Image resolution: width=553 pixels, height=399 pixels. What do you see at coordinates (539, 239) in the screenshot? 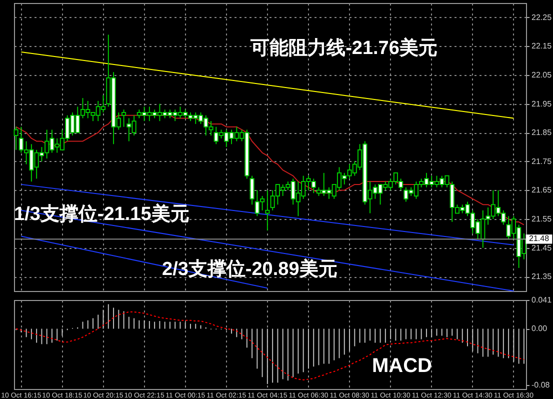
I see `ref-line-label: 21.48` at bounding box center [539, 239].